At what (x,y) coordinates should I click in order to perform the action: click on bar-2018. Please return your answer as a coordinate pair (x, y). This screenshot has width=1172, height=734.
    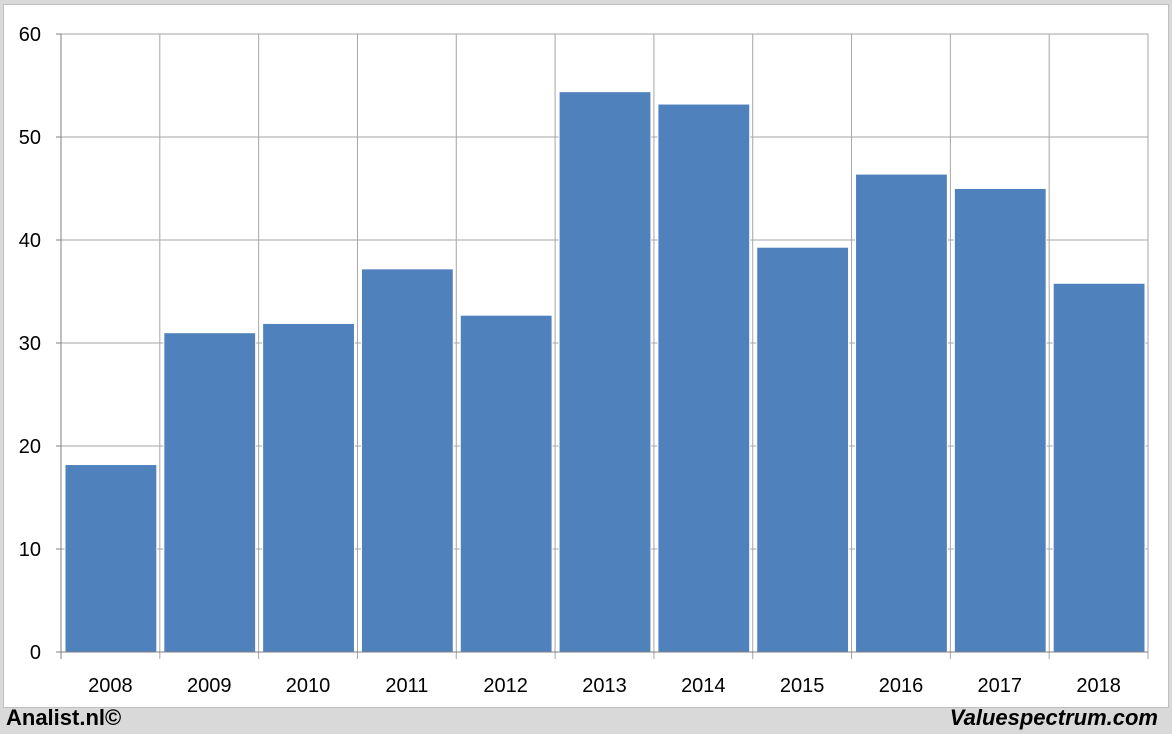
    Looking at the image, I should click on (1099, 467).